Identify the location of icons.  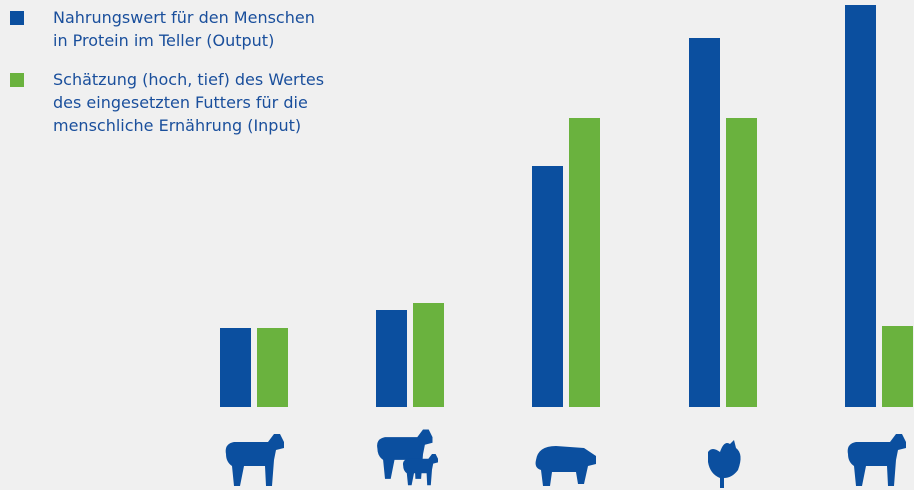
(565, 458).